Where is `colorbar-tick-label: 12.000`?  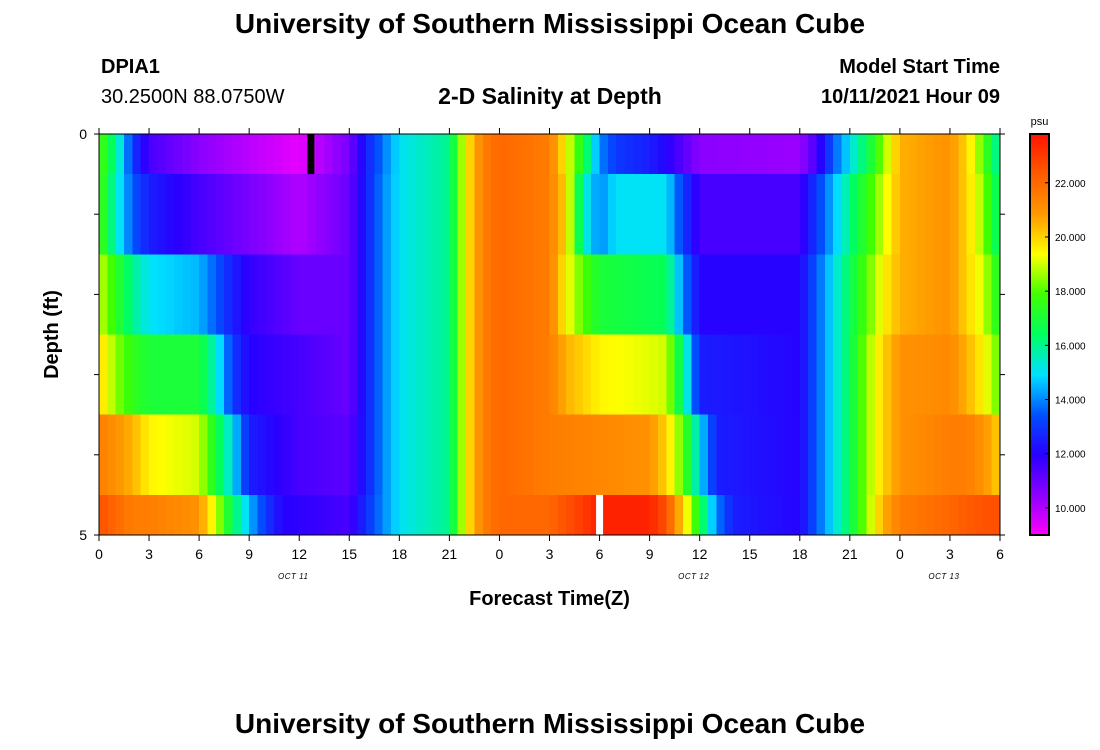
colorbar-tick-label: 12.000 is located at coordinates (1070, 455).